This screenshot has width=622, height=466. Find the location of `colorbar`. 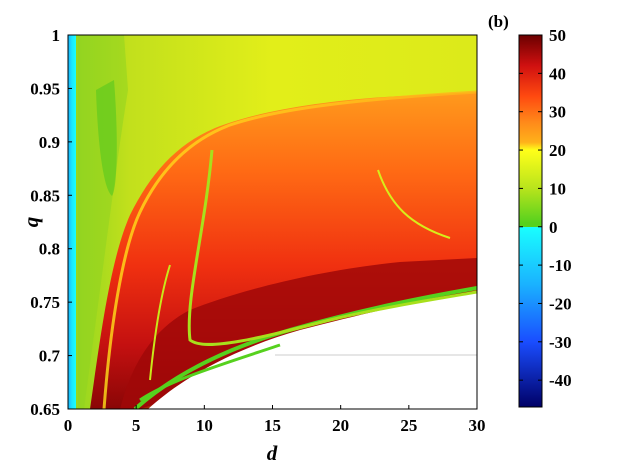

colorbar is located at coordinates (530, 221).